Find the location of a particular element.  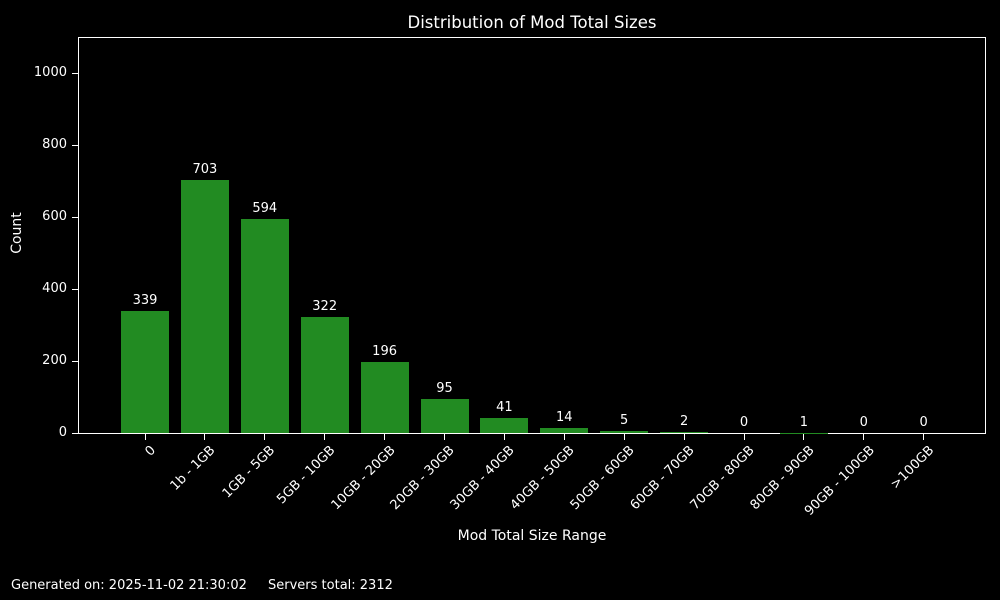

bar-value-label: 339 is located at coordinates (145, 300).